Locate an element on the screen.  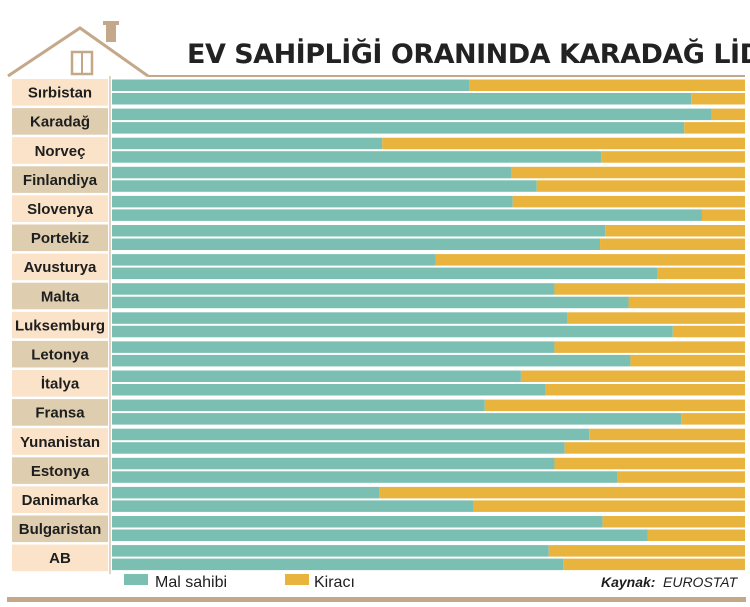
category-label: Malta is located at coordinates (60, 296).